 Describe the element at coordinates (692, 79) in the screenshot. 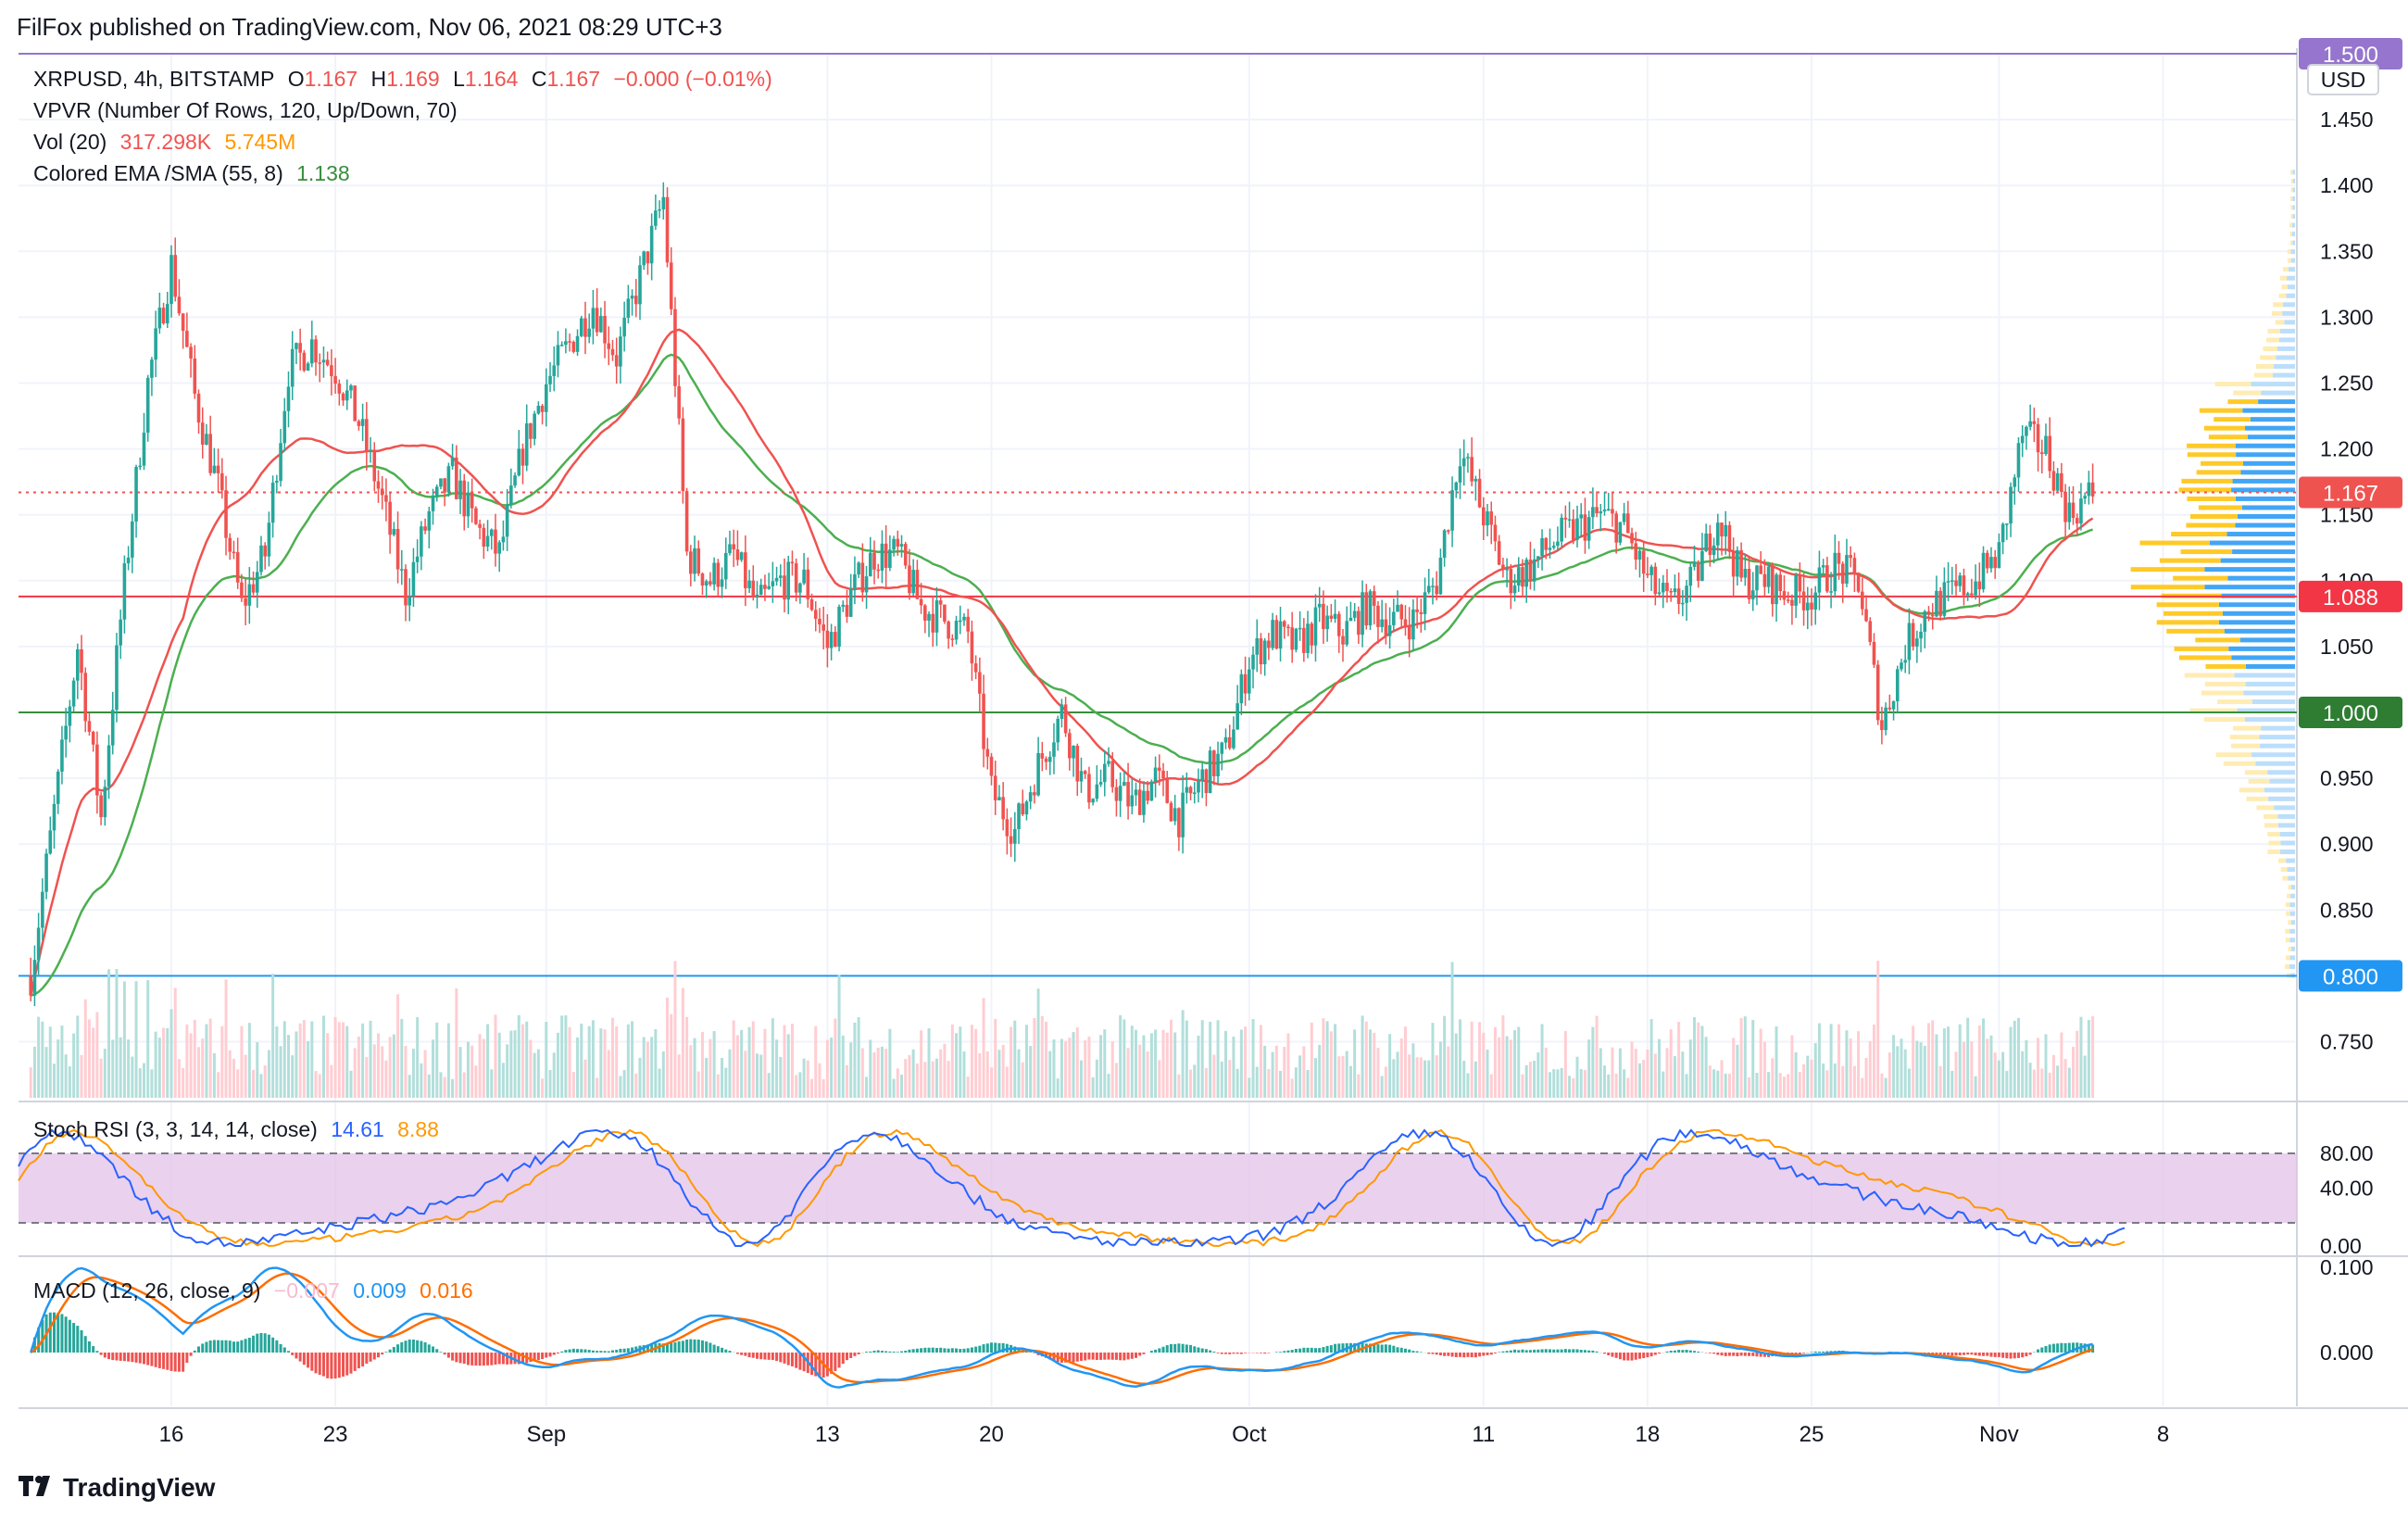

I see `change-value: −0.000 (−0.01%)` at that location.